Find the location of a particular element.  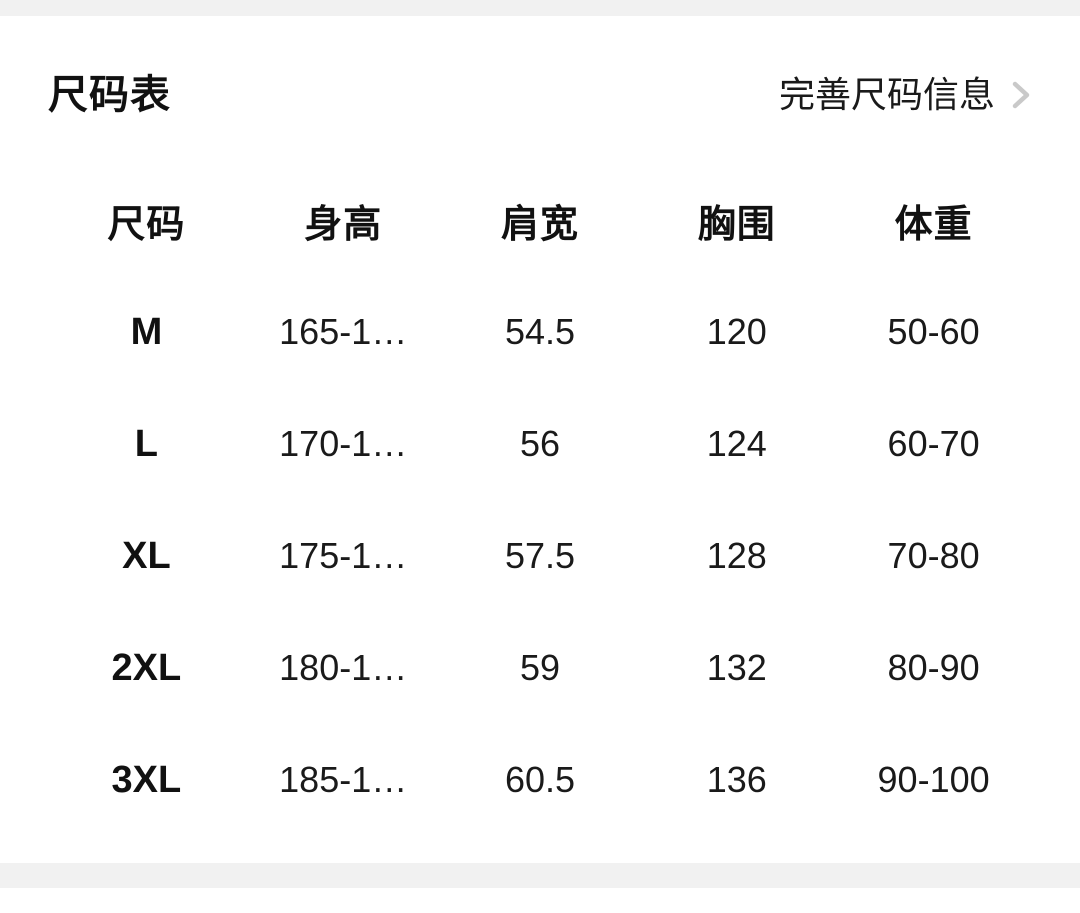

size-table-header-row: 尺码 身高 肩宽 胸围 体重 is located at coordinates (540, 220).